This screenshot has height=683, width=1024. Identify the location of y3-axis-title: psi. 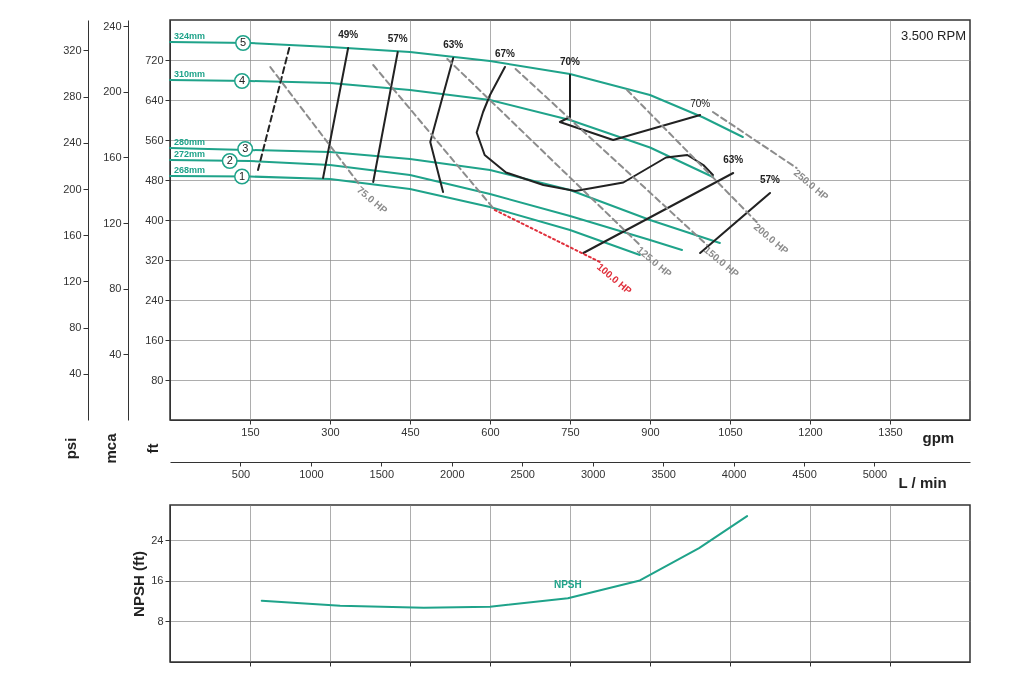
(70, 448).